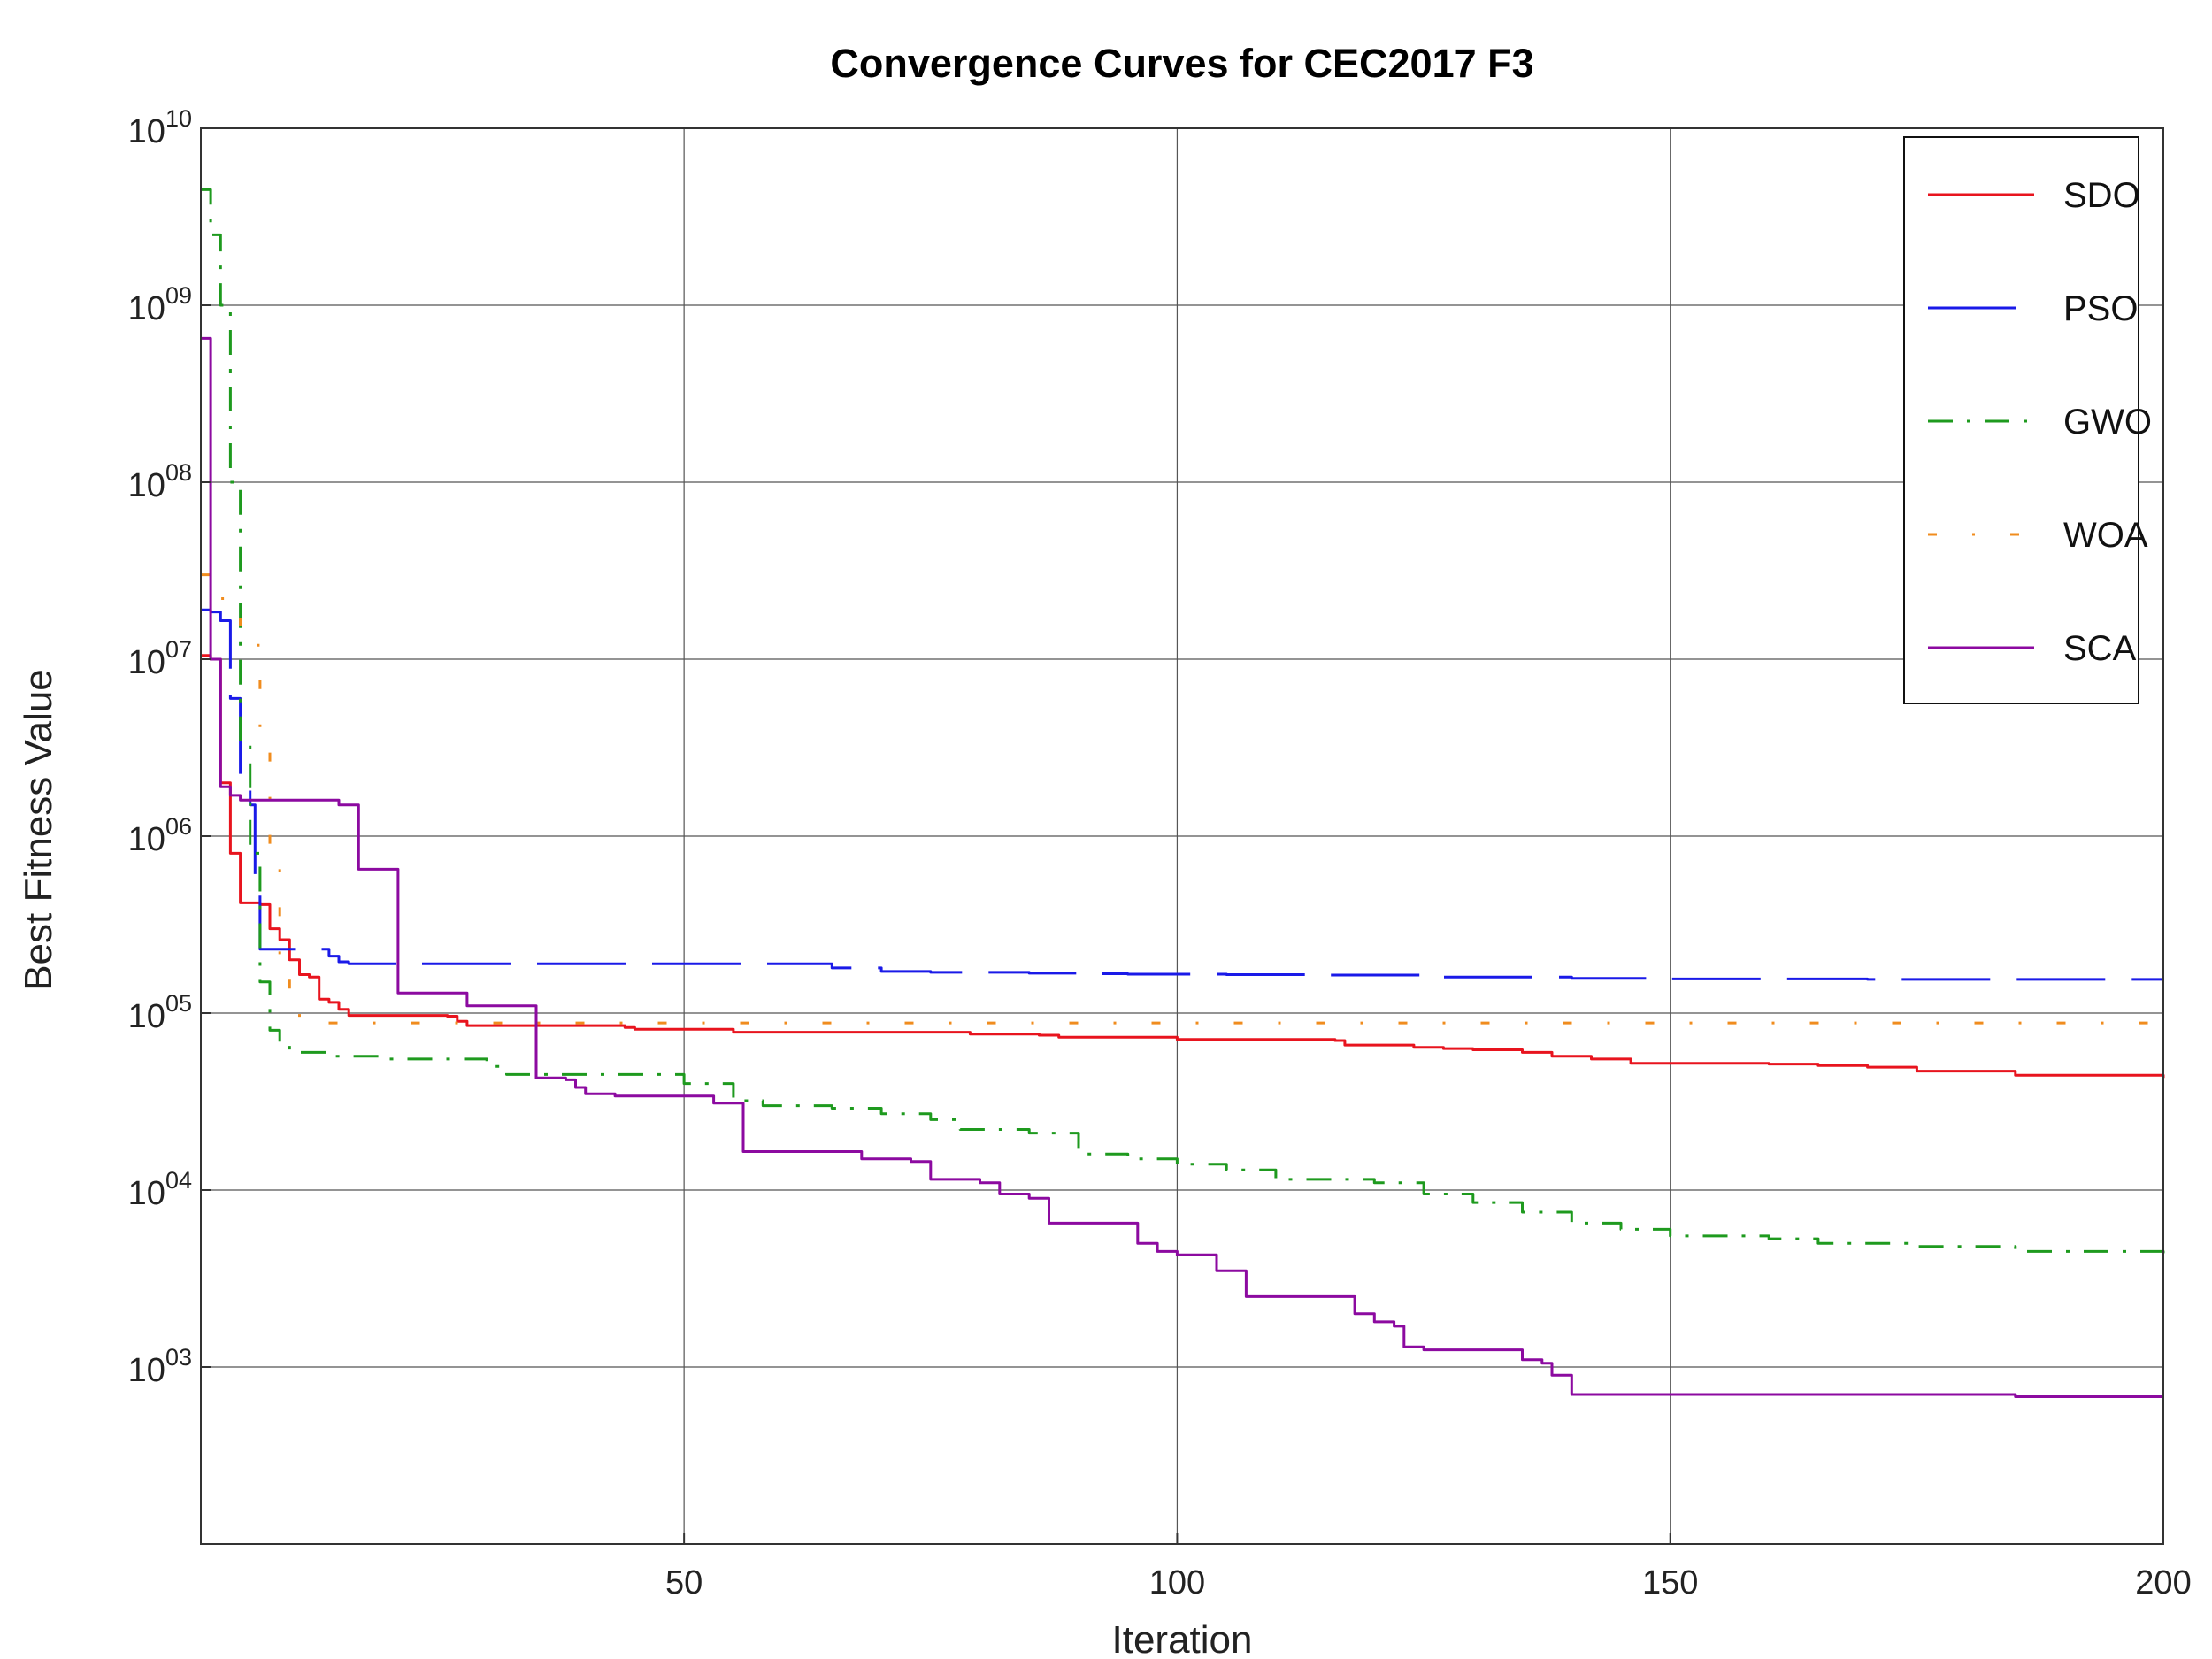  Describe the element at coordinates (2163, 1583) in the screenshot. I see `x-tick-label: 200` at that location.